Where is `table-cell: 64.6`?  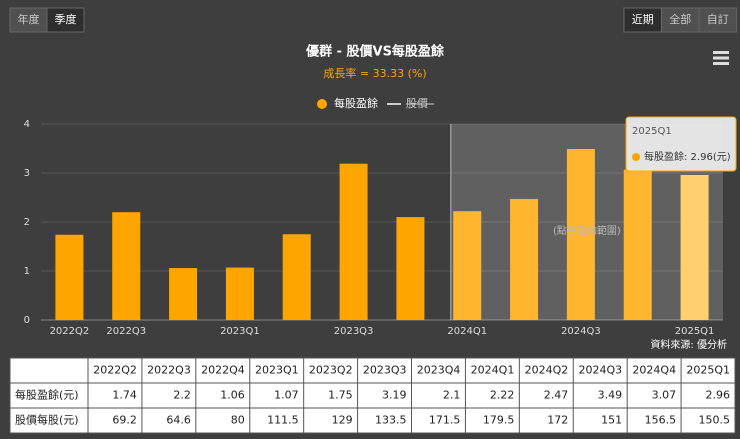
table-cell: 64.6 is located at coordinates (178, 420).